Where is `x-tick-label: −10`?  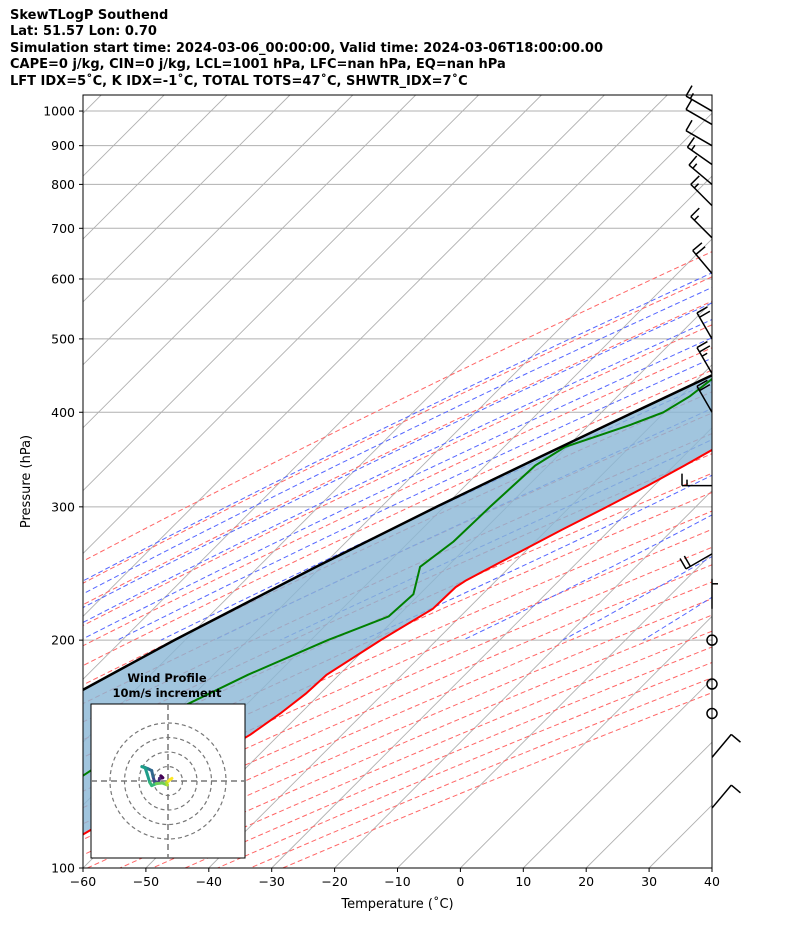
x-tick-label: −10 is located at coordinates (397, 881).